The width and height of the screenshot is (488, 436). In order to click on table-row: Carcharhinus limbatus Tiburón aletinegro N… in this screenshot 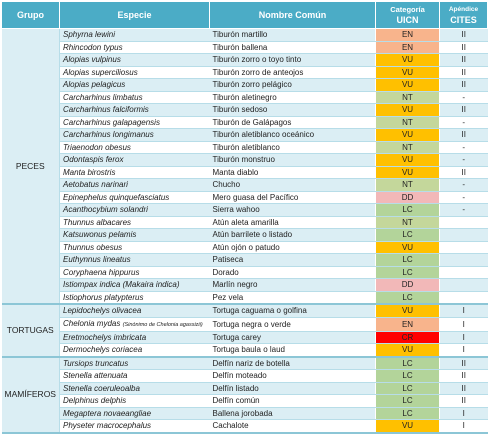, I will do `click(245, 97)`.